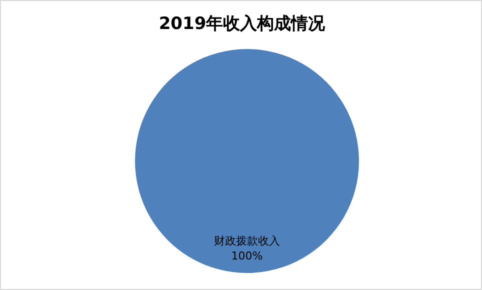 The width and height of the screenshot is (482, 290). I want to click on data-label: 100%, so click(247, 256).